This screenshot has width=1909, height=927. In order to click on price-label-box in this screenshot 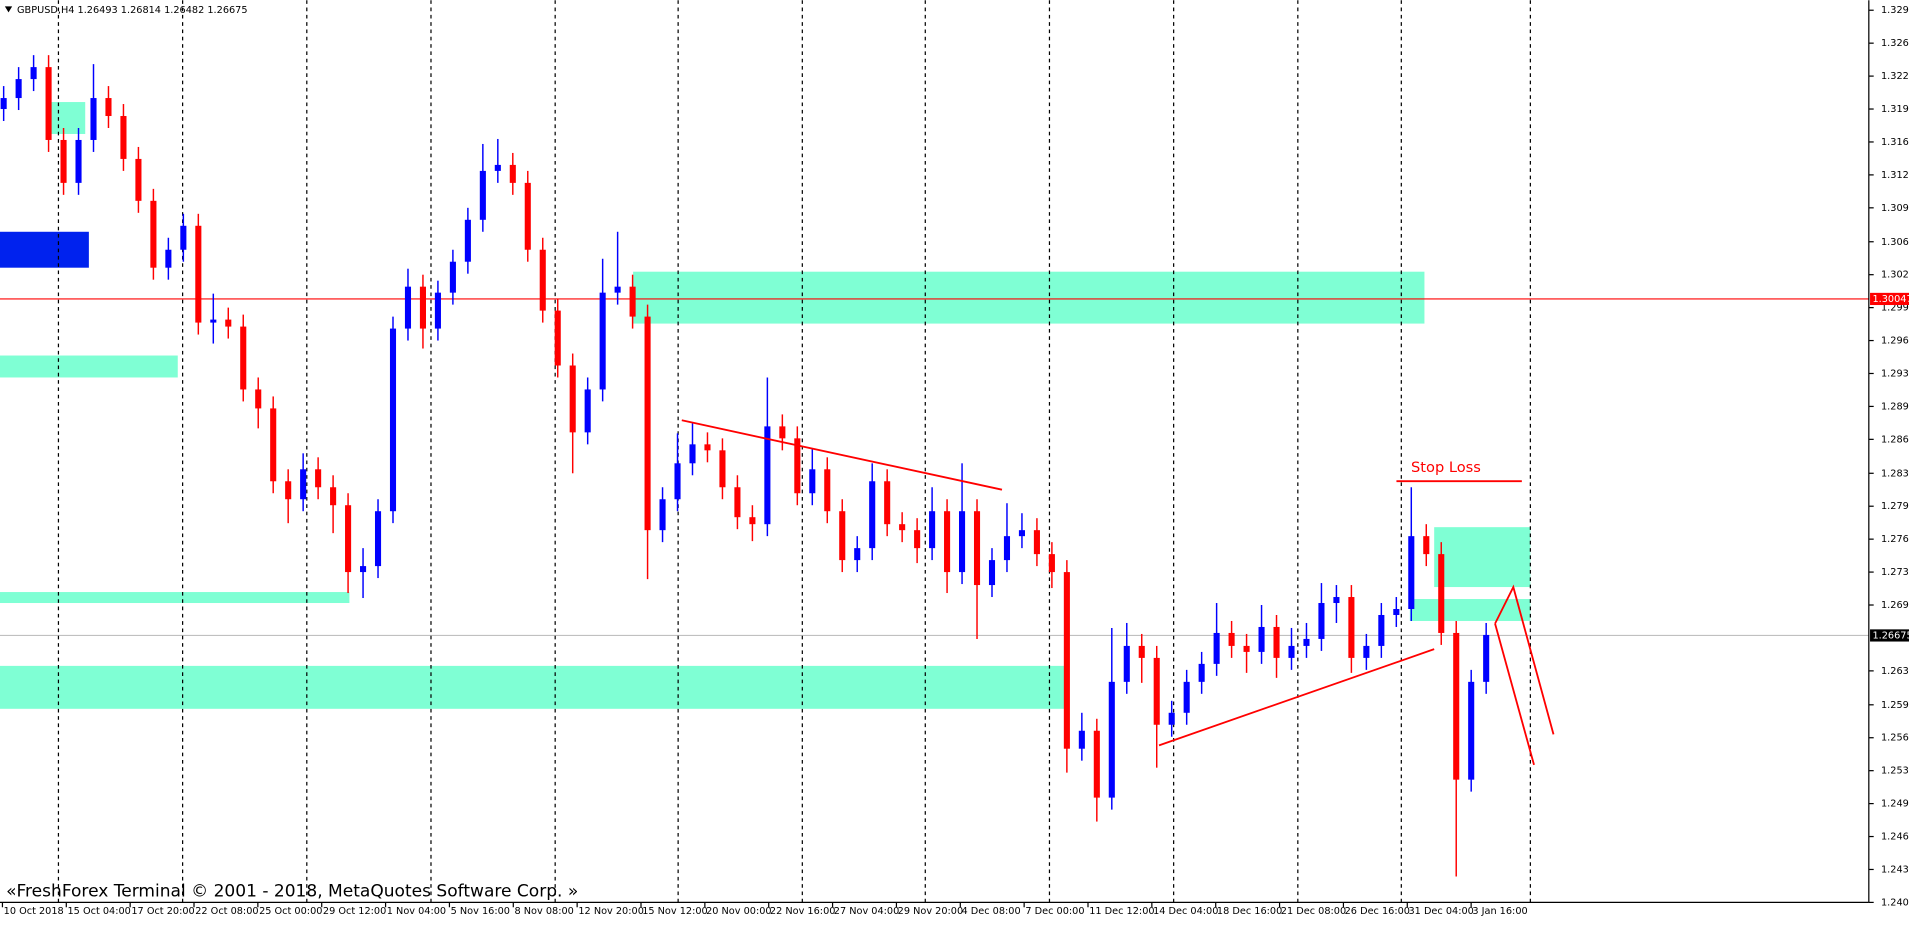, I will do `click(1889, 635)`.